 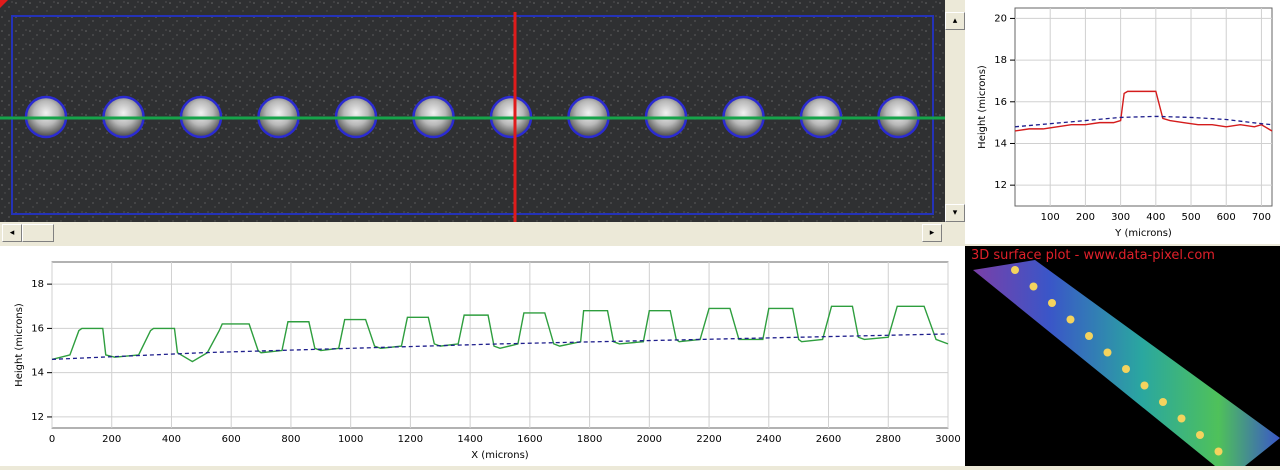 I want to click on x-tick-label: 2200, so click(x=708, y=439).